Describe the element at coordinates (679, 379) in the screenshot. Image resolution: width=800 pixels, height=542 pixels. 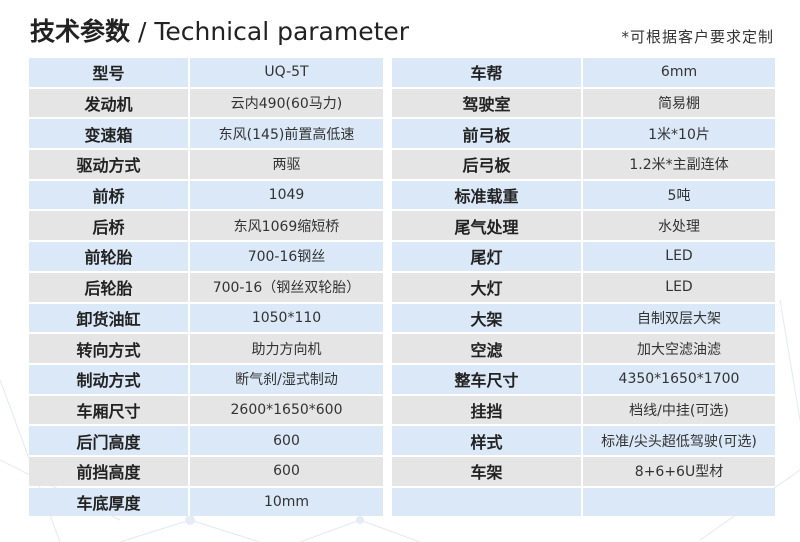
I see `param-value: 4350*1650*1700` at that location.